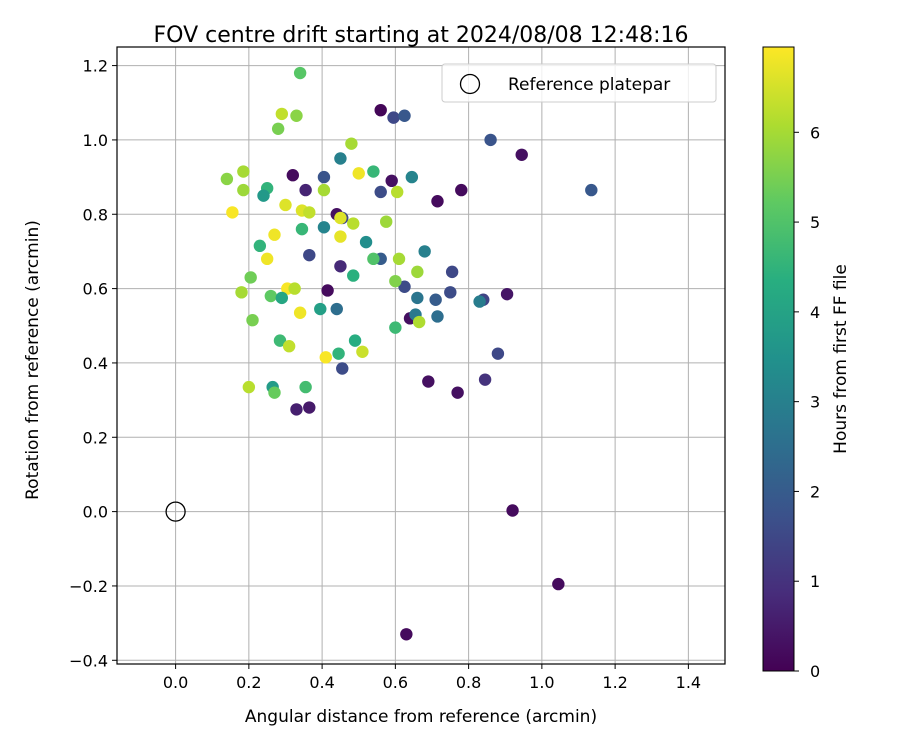 This screenshot has width=900, height=750. What do you see at coordinates (175, 682) in the screenshot?
I see `x-tick-label: 0.0` at bounding box center [175, 682].